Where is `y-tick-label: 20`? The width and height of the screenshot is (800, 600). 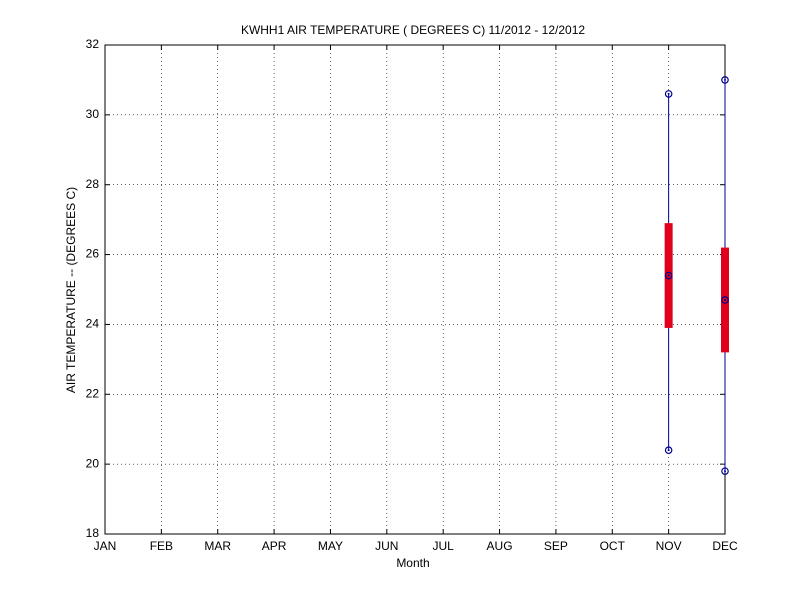 y-tick-label: 20 is located at coordinates (93, 463).